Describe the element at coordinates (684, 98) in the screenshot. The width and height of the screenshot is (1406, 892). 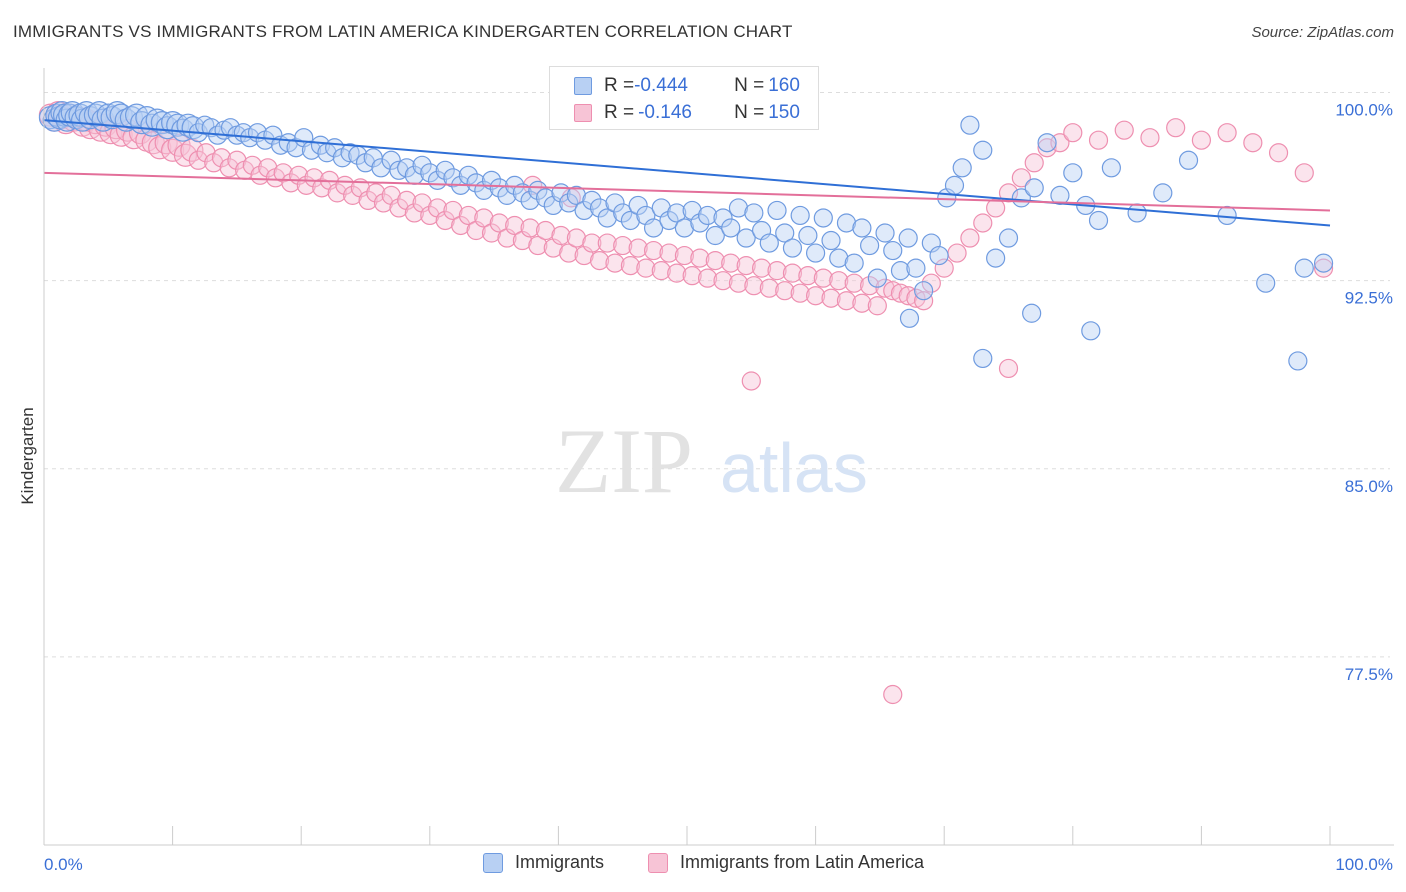
I see `stats-legend: R = -0.444 N = 160 R = -0.146 N = 150` at that location.